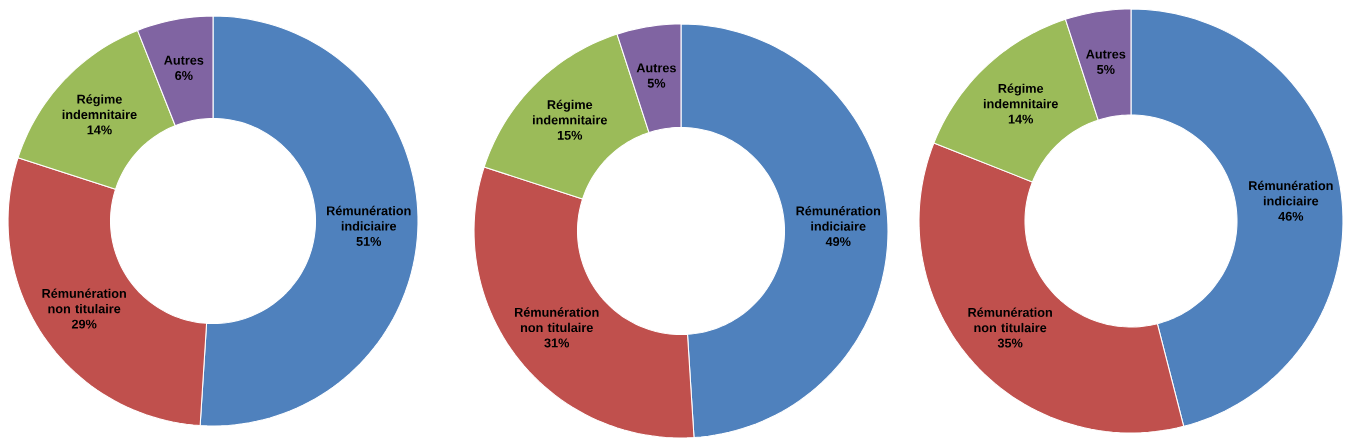 This screenshot has height=439, width=1354. What do you see at coordinates (1010, 343) in the screenshot?
I see `data-label: 35%` at bounding box center [1010, 343].